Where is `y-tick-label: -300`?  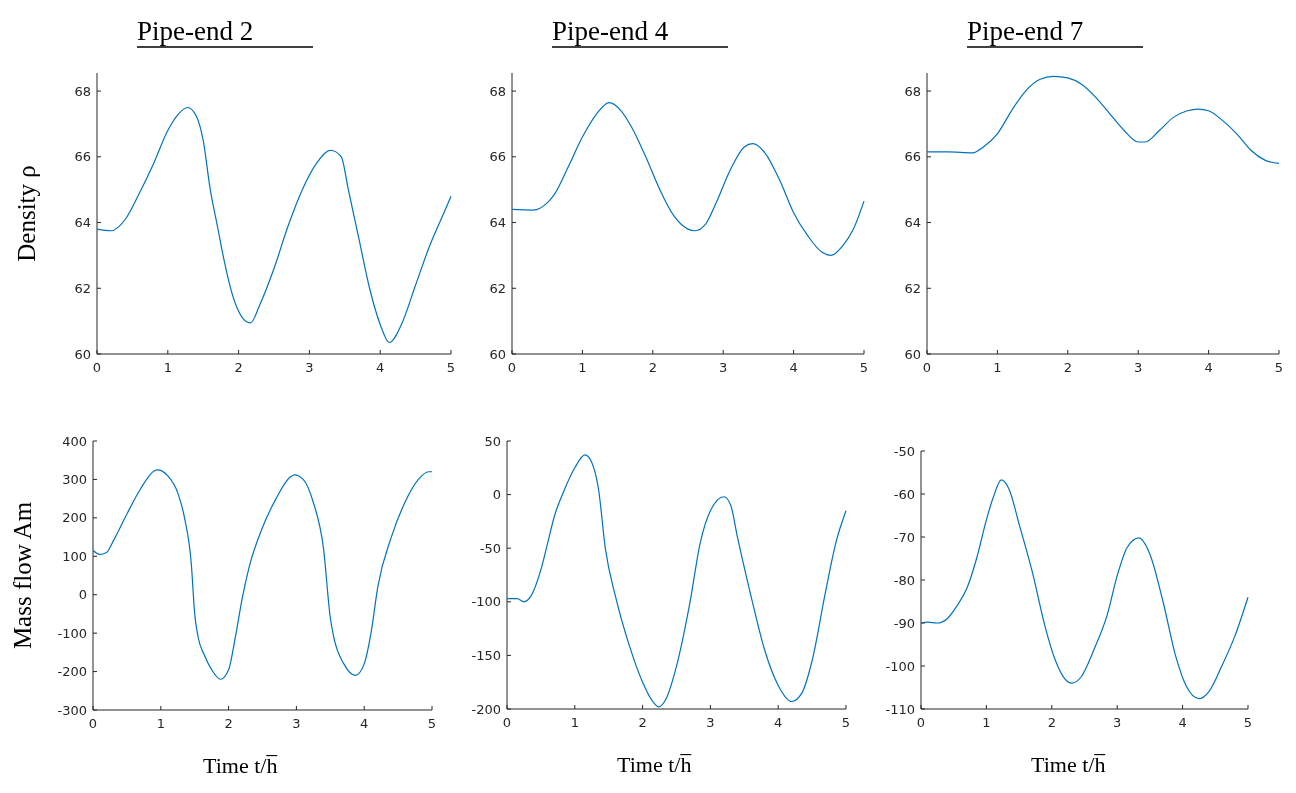
y-tick-label: -300 is located at coordinates (72, 710).